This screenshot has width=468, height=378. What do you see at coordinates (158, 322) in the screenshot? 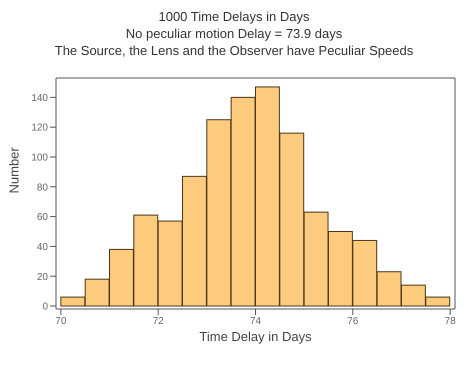
I see `x-tick-label: 72` at bounding box center [158, 322].